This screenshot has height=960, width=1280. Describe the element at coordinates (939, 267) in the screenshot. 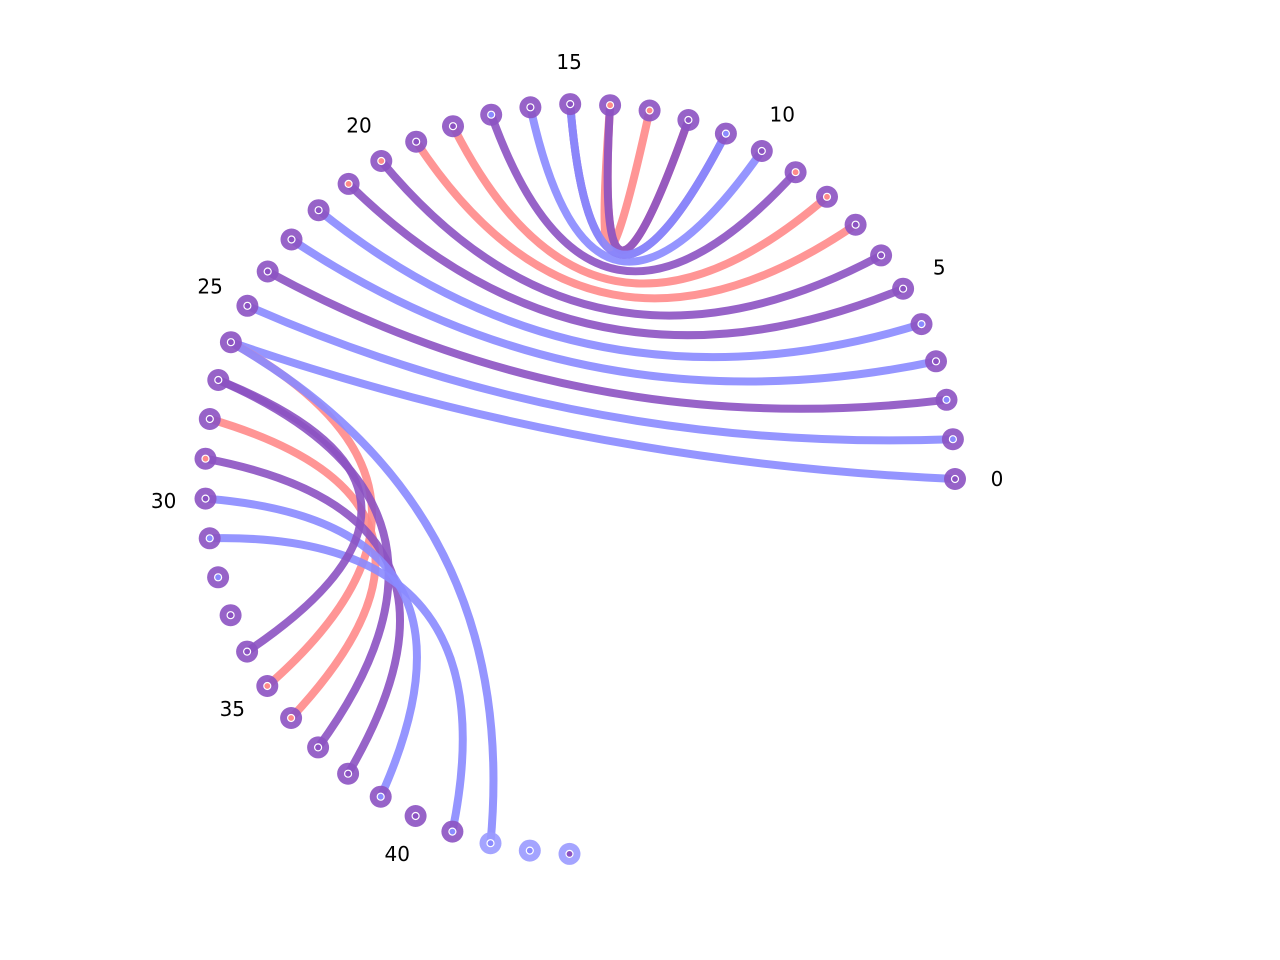

I see `tick-label-5: 5` at that location.